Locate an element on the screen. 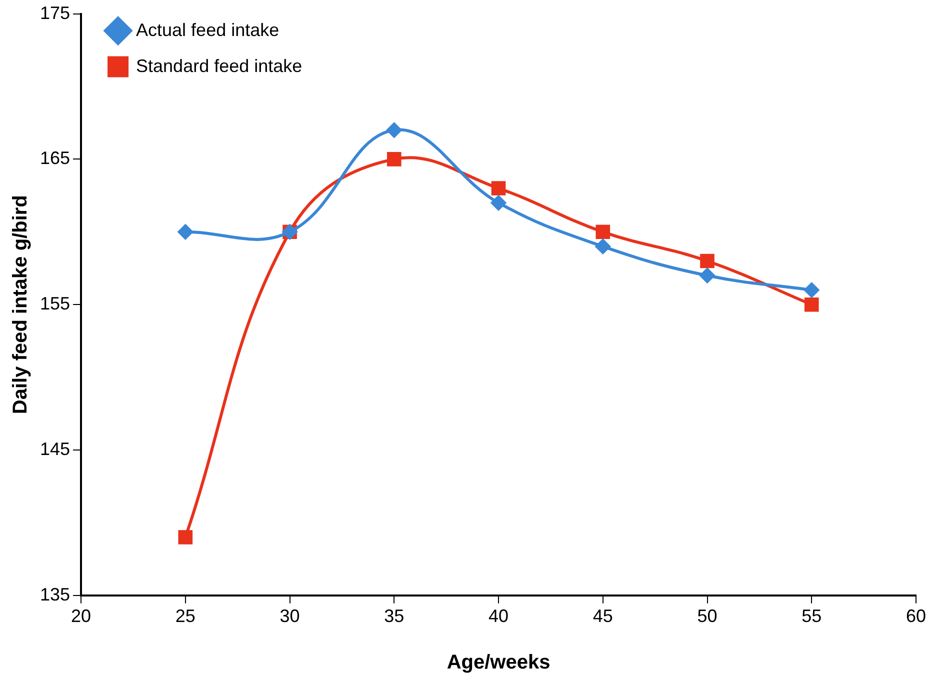  y-tick-label: 155 is located at coordinates (55, 304).